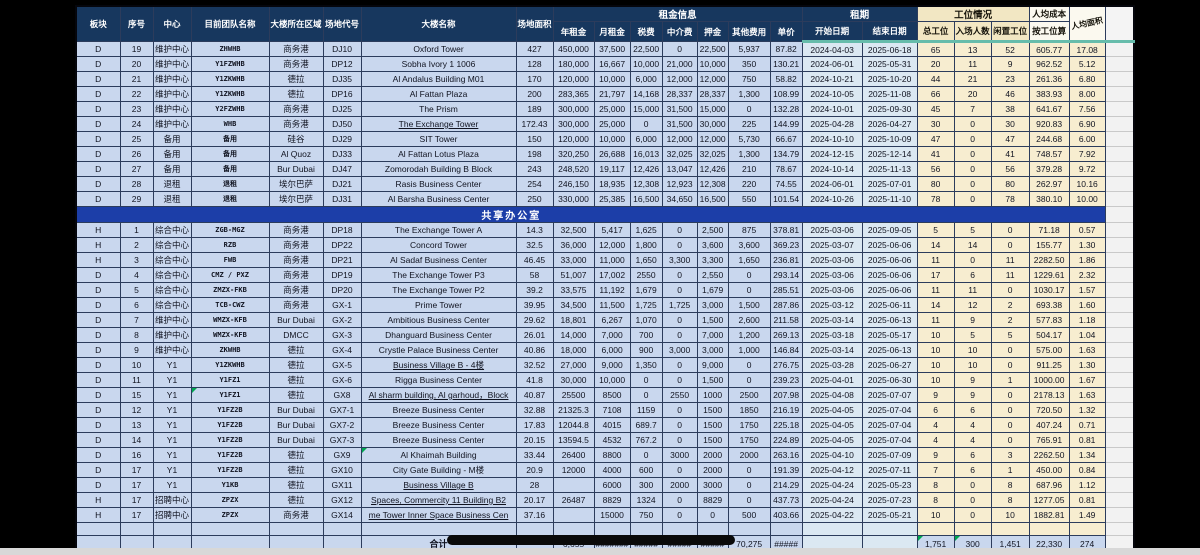 This screenshot has height=555, width=1200. What do you see at coordinates (646, 350) in the screenshot?
I see `cell-tax: 900` at bounding box center [646, 350].